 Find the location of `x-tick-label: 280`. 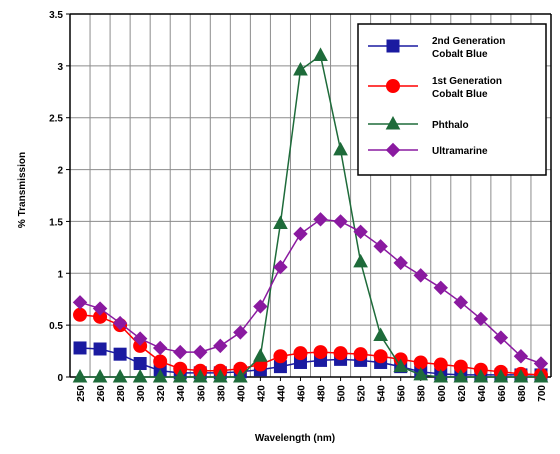

x-tick-label: 280 is located at coordinates (121, 393).